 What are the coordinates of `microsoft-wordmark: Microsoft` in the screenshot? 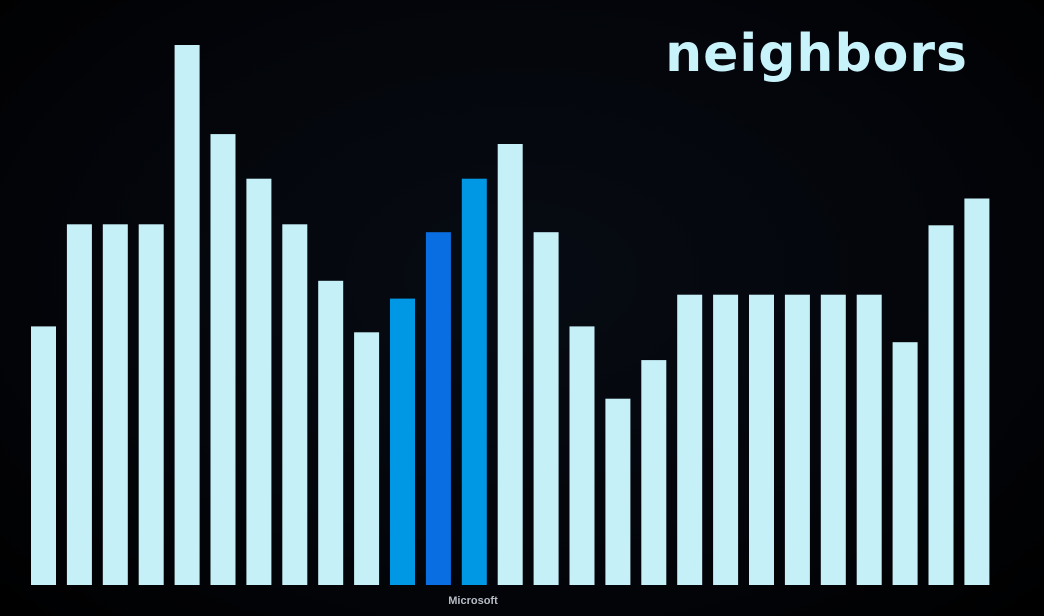 It's located at (473, 601).